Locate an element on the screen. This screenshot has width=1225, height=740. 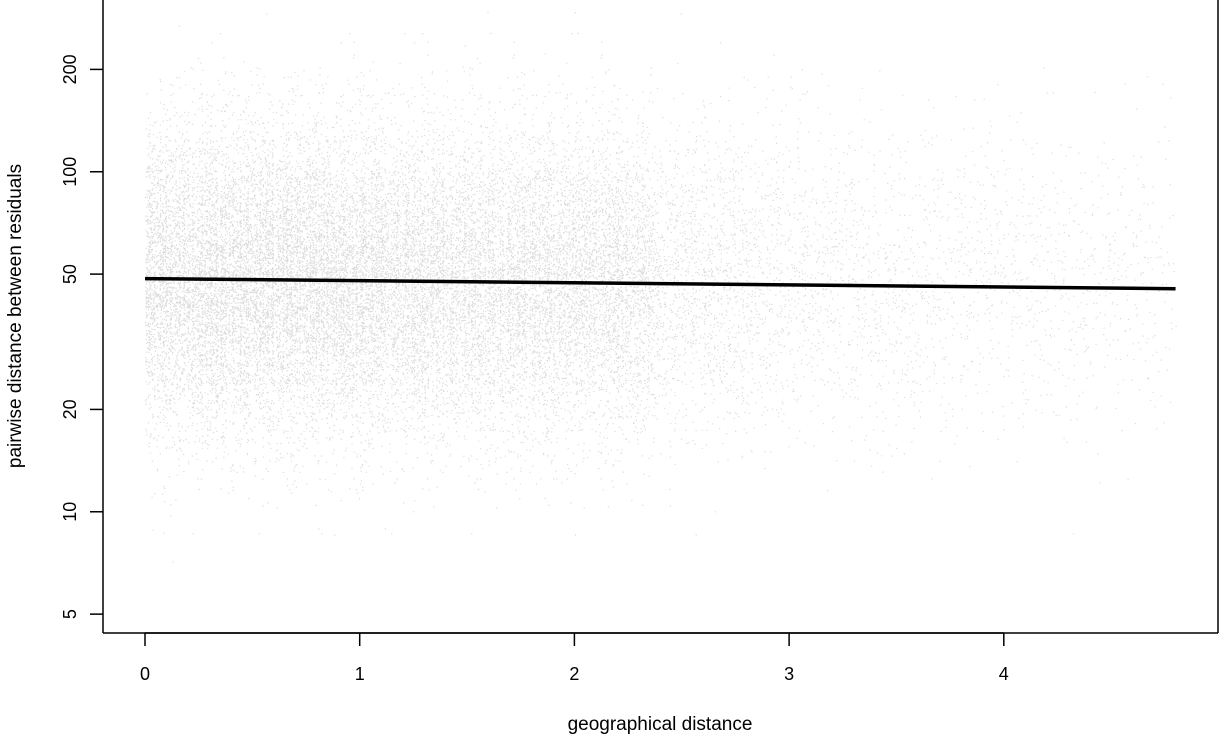
x-axis-title: geographical distance is located at coordinates (660, 724).